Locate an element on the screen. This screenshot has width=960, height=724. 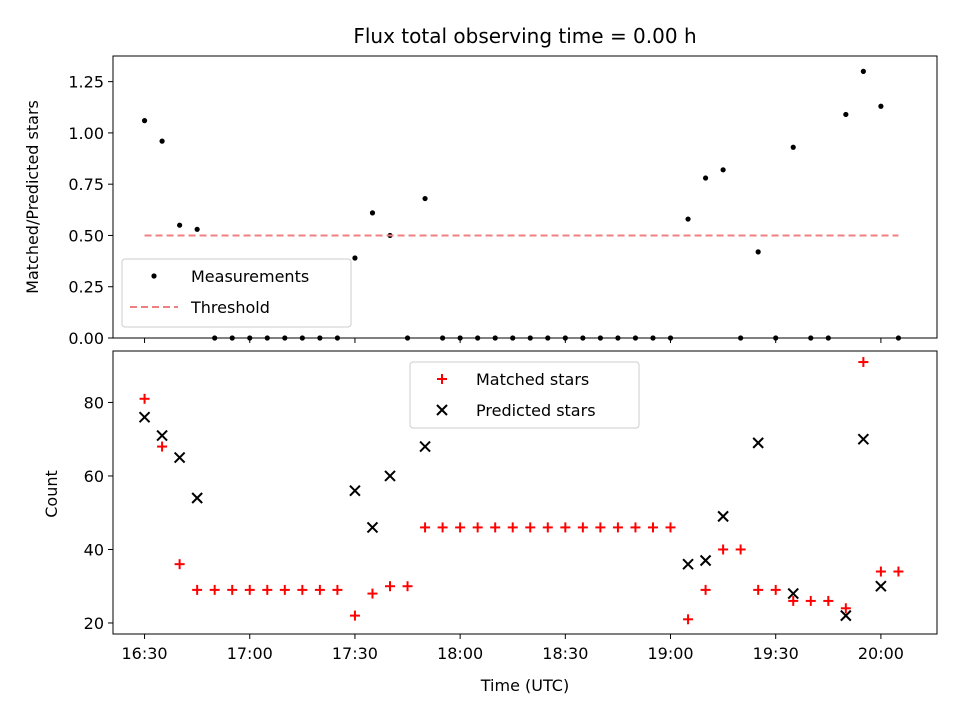
x-tick-label: 17:30 is located at coordinates (355, 653).